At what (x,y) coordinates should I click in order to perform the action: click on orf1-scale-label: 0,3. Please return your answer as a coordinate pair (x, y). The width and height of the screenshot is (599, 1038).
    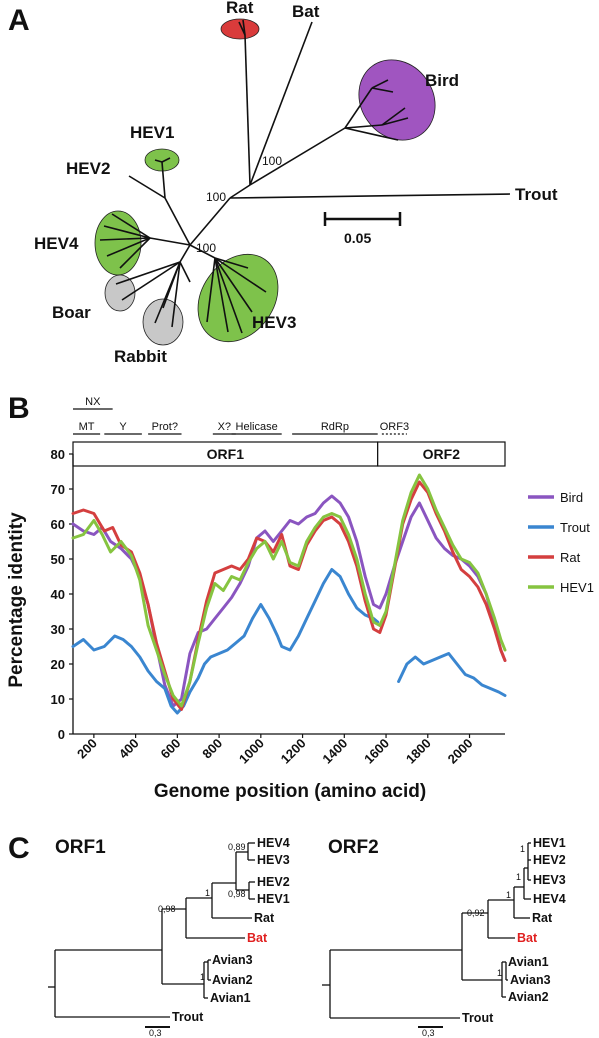
    Looking at the image, I should click on (155, 1033).